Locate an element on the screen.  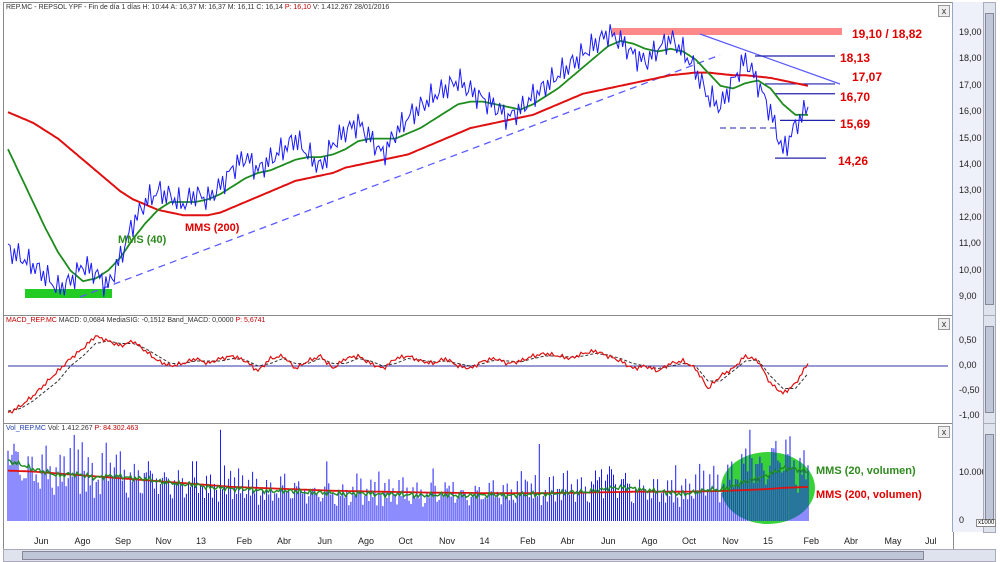
y-tick-label: 9,00 is located at coordinates (968, 296).